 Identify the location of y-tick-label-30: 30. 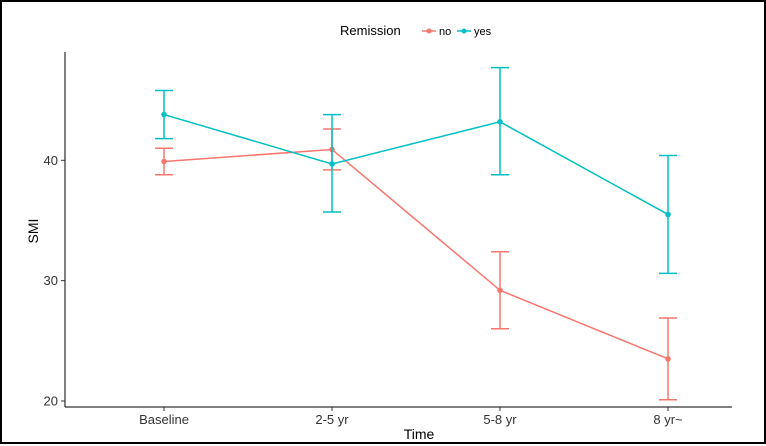
(51, 280).